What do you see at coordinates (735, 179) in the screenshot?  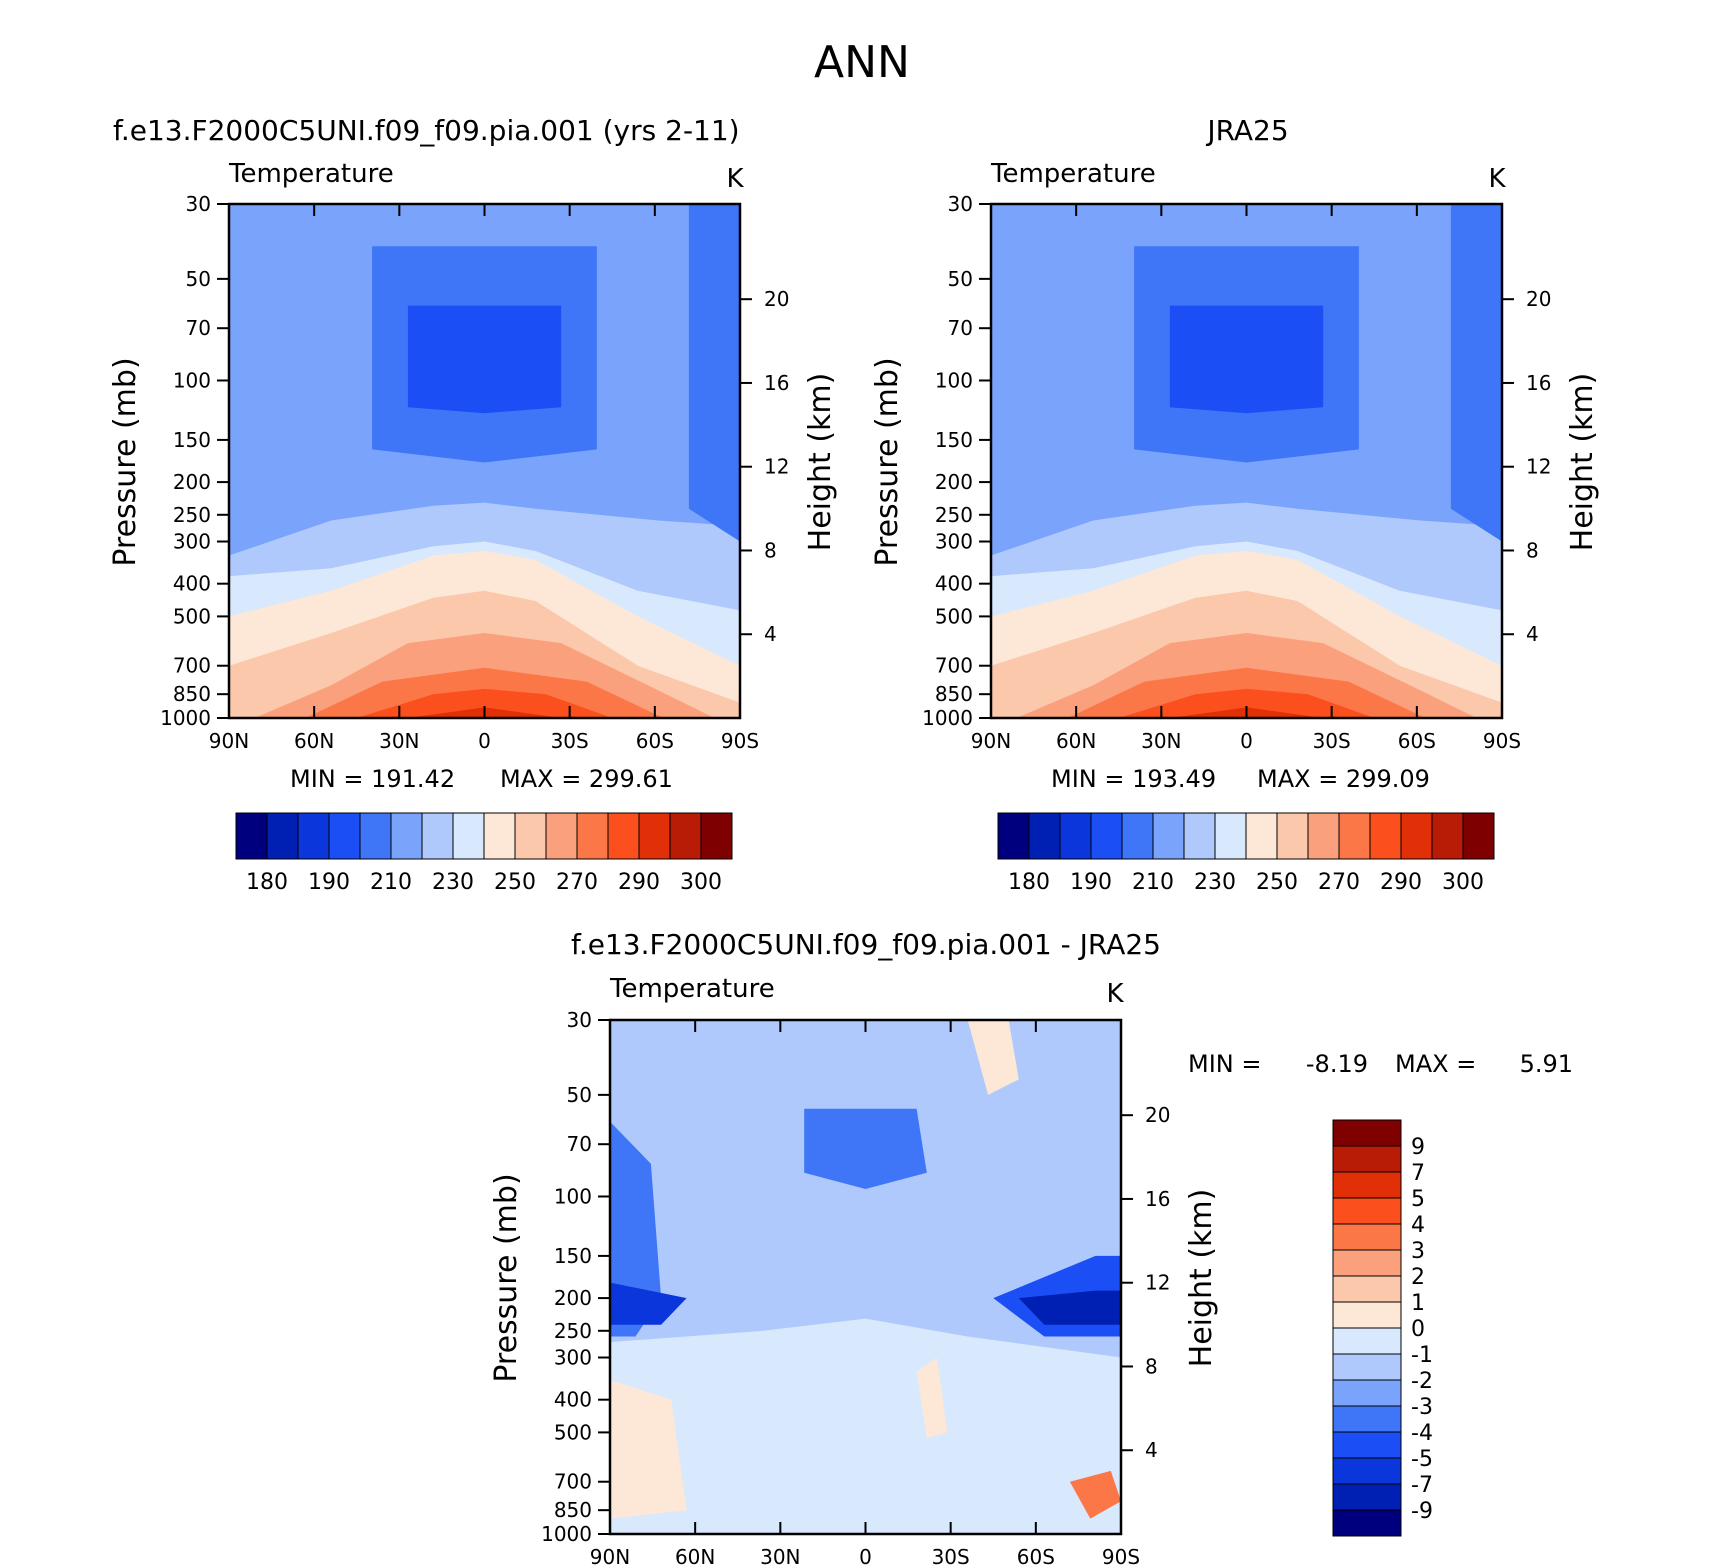 I see `panel-model-units: K` at bounding box center [735, 179].